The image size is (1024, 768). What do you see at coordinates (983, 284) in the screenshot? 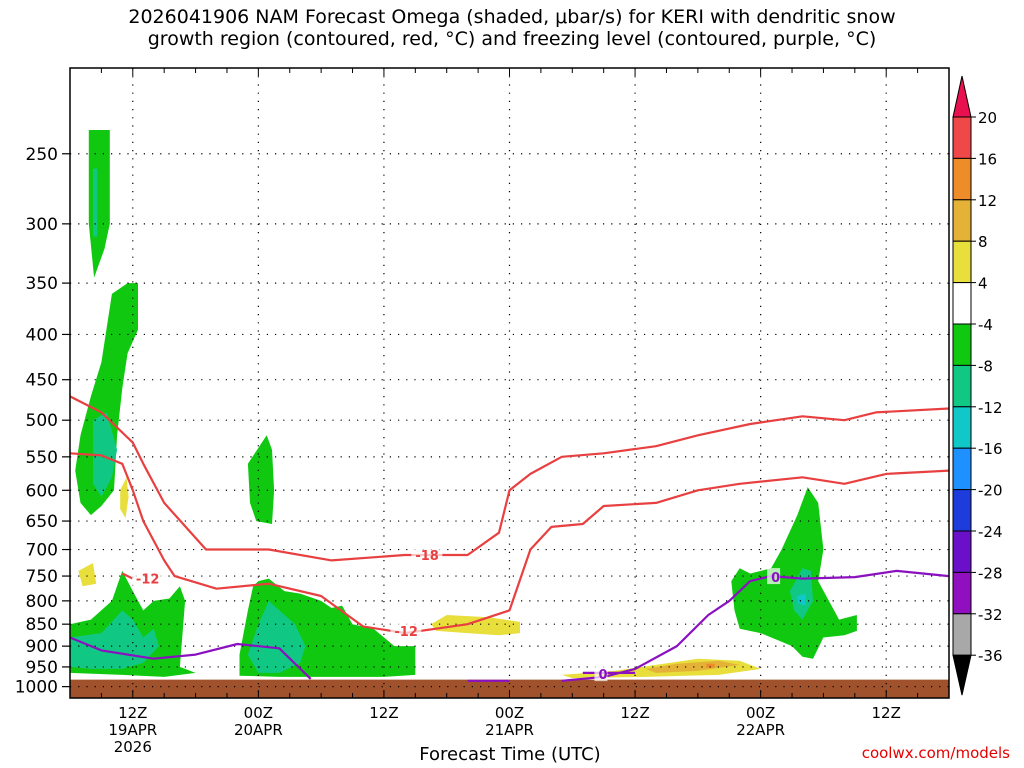
I see `colorbar-label: 4` at bounding box center [983, 284].